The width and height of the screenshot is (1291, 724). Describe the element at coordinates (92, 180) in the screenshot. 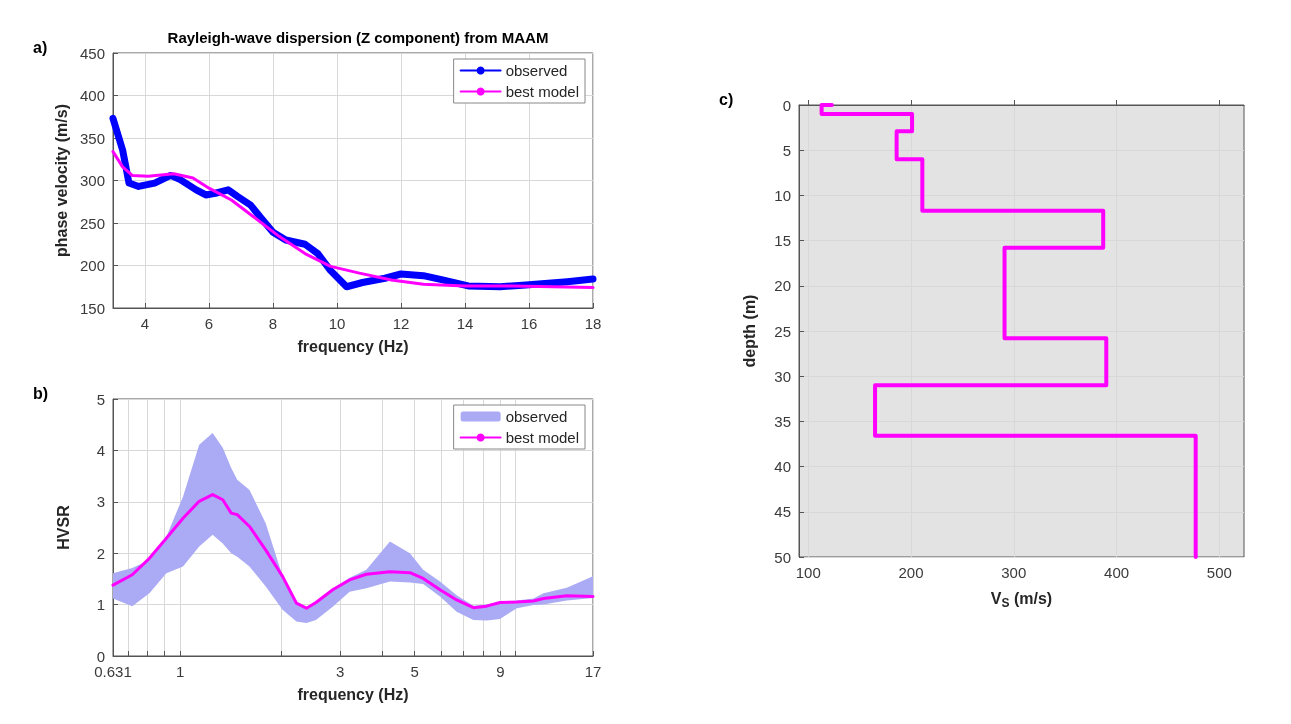

I see `y-tick-label: 300` at that location.